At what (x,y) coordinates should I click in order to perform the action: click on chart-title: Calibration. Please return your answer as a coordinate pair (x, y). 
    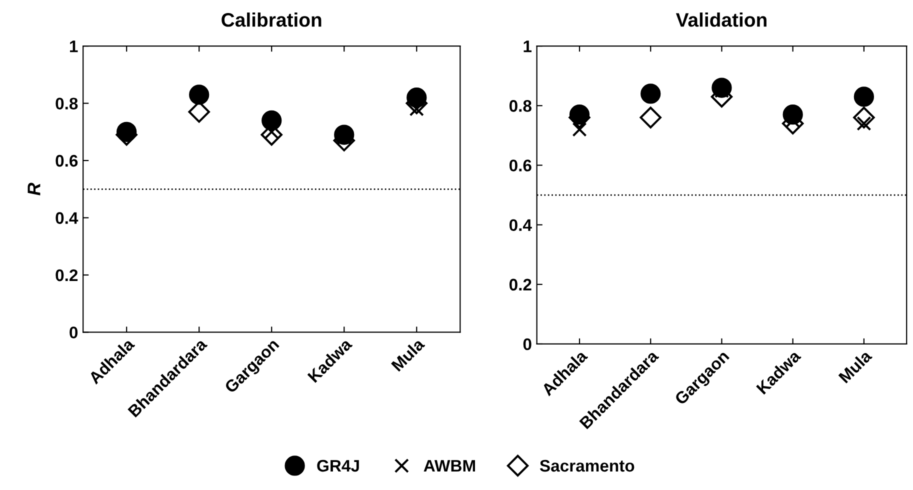
    Looking at the image, I should click on (272, 19).